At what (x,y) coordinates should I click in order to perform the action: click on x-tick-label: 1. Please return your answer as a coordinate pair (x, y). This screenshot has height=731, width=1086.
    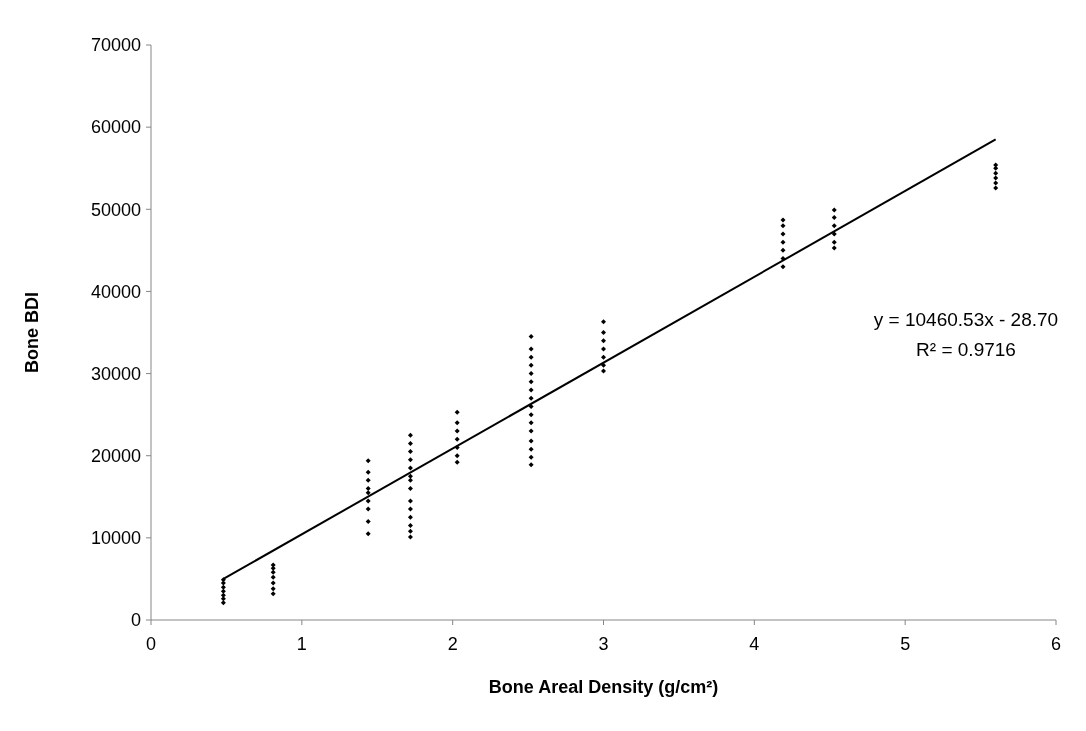
    Looking at the image, I should click on (301, 644).